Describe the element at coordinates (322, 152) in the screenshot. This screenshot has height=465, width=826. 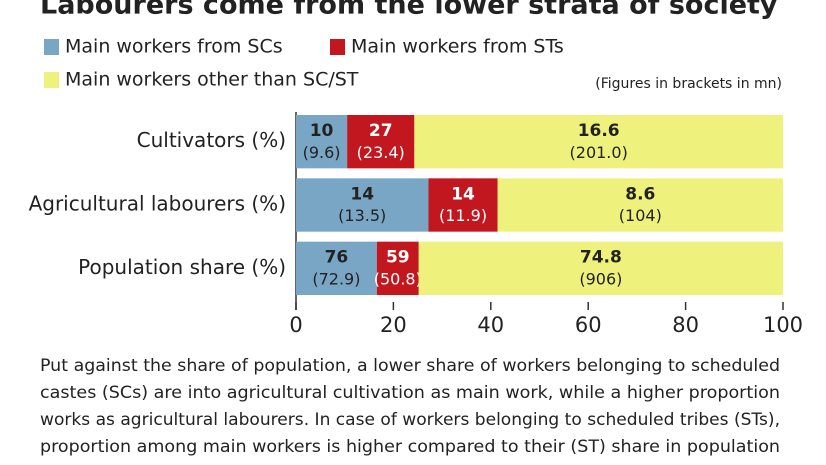
I see `count-label: (9.6)` at that location.